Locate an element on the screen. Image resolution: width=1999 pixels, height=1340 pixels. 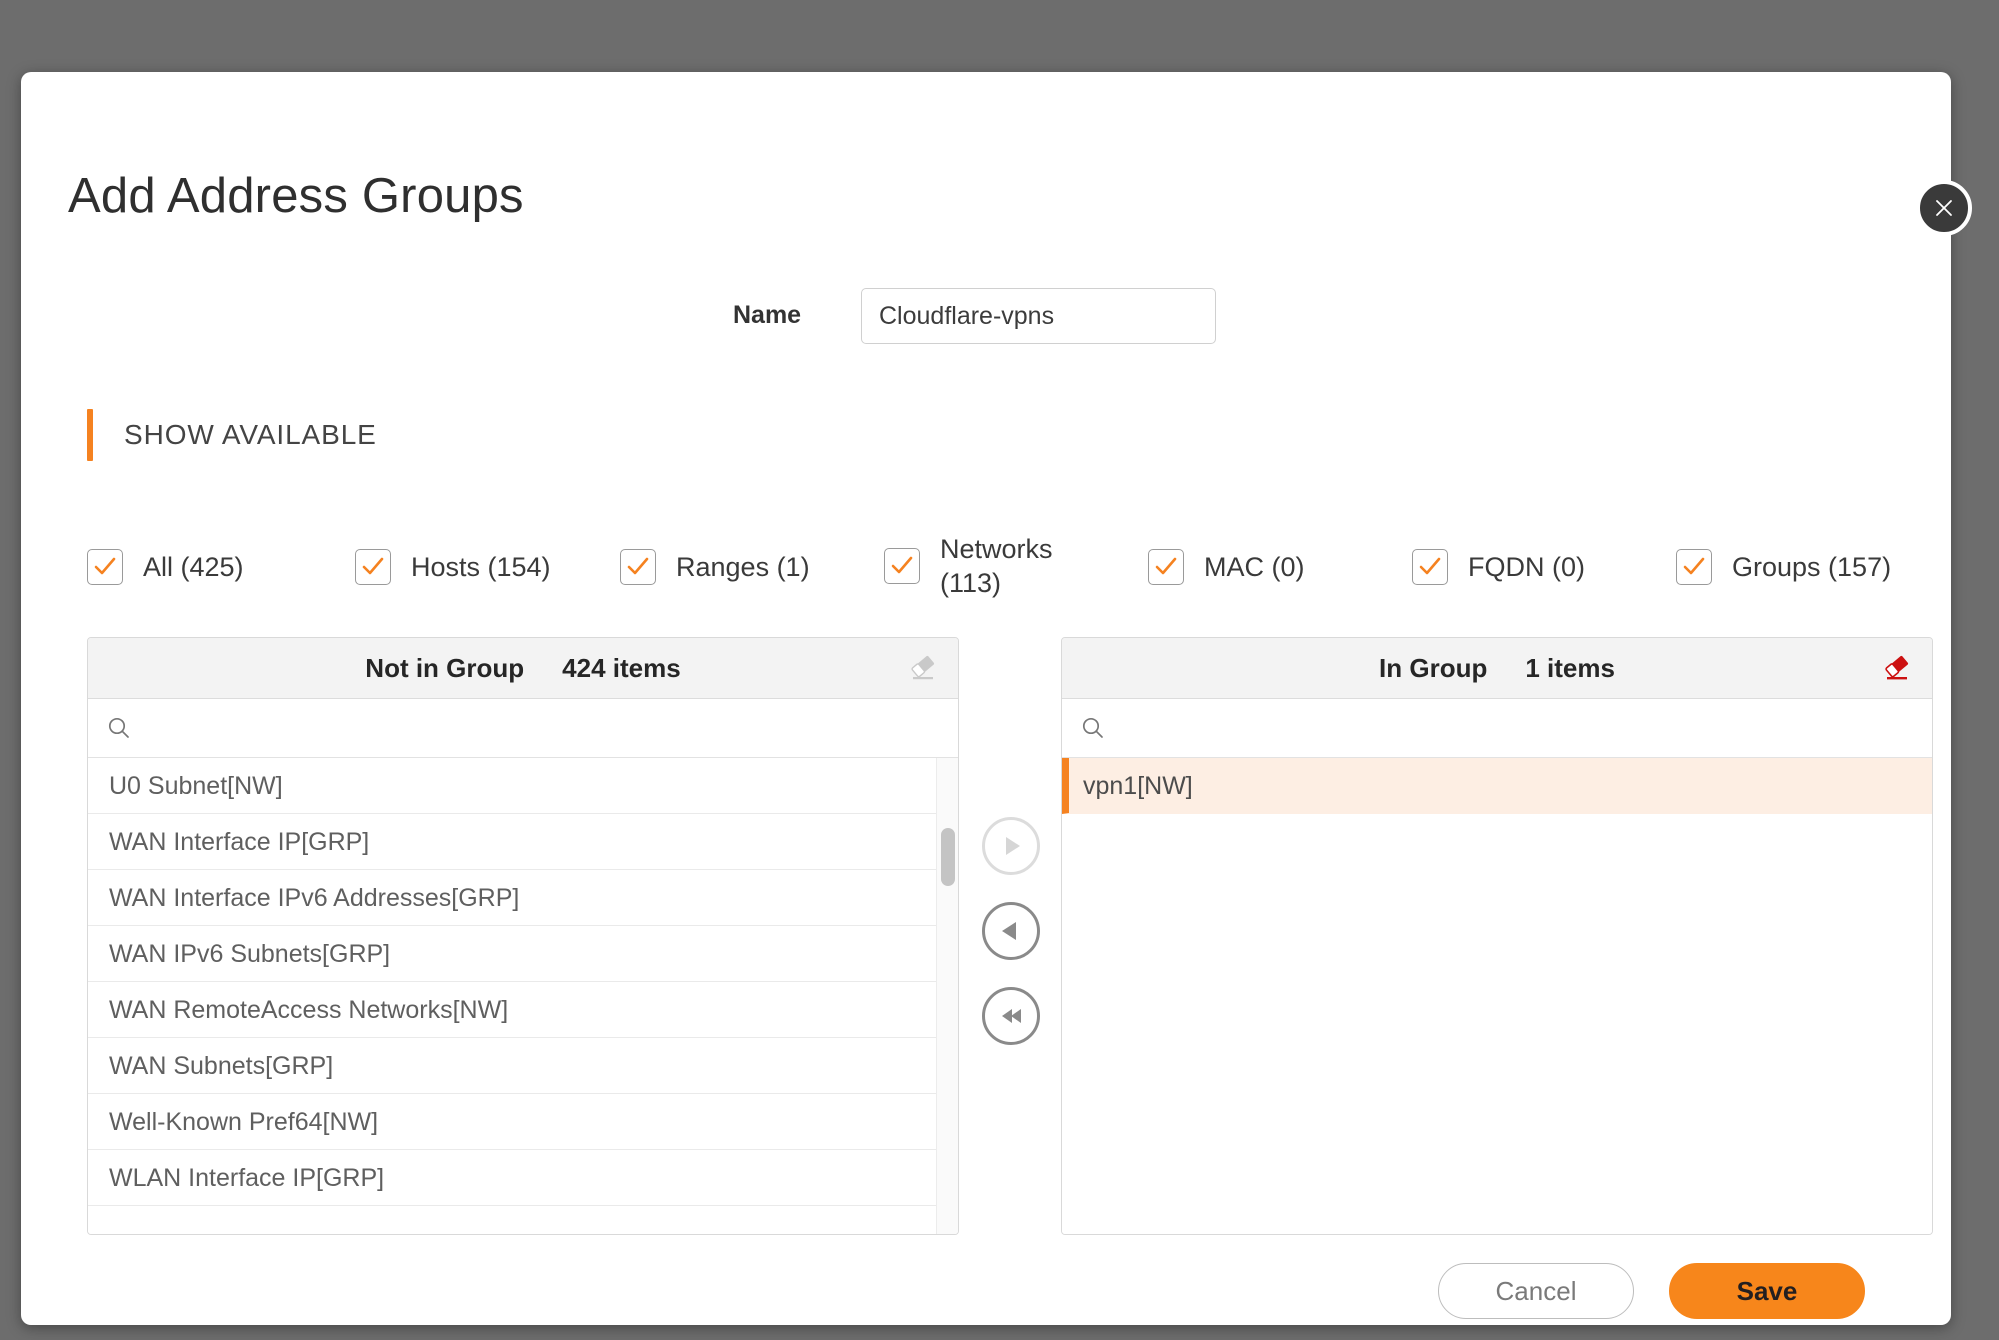
clear-right-eraser-icon is located at coordinates (1897, 668).